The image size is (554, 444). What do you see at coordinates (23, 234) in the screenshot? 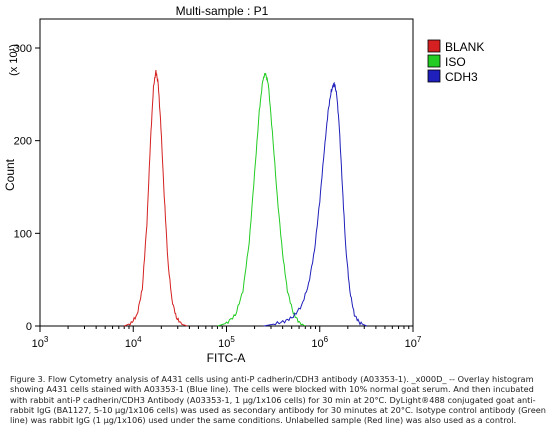
I see `y-tick-label: 100` at bounding box center [23, 234].